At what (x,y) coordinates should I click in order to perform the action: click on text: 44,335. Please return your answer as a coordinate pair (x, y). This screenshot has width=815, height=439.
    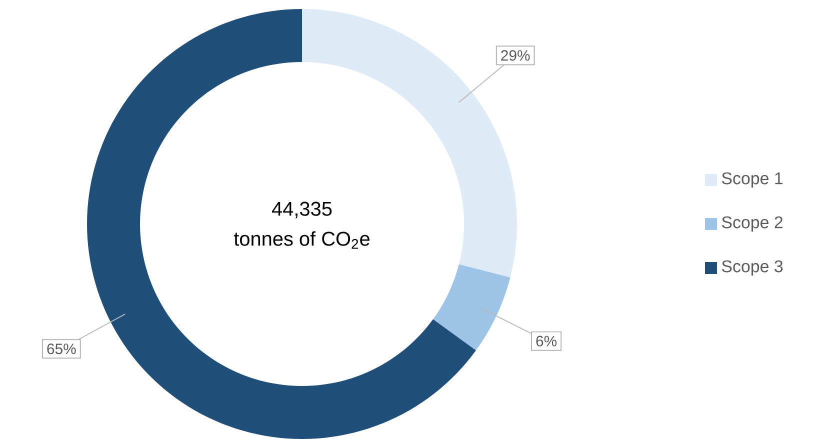
    Looking at the image, I should click on (302, 210).